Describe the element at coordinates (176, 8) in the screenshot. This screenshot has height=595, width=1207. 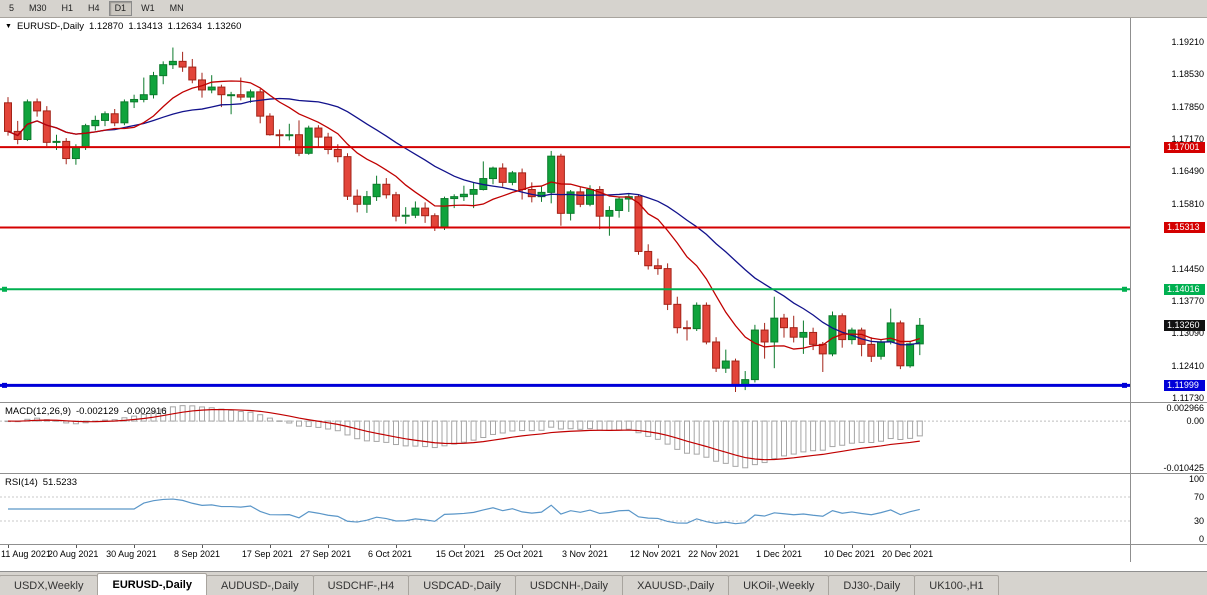
I see `timeframe-button-mn: MN` at that location.